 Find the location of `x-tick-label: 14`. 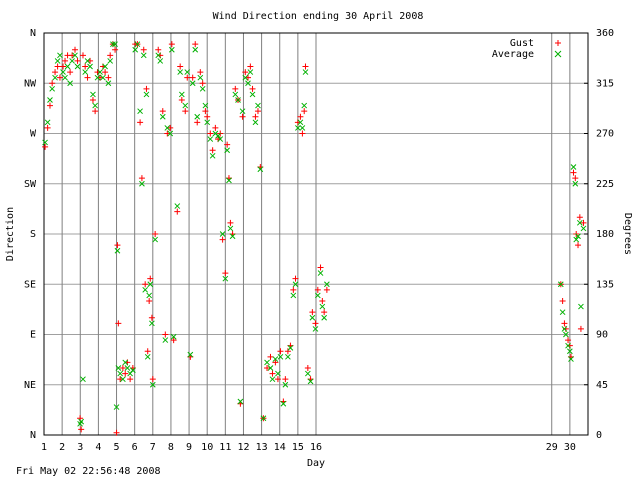

x-tick-label: 14 is located at coordinates (280, 447).